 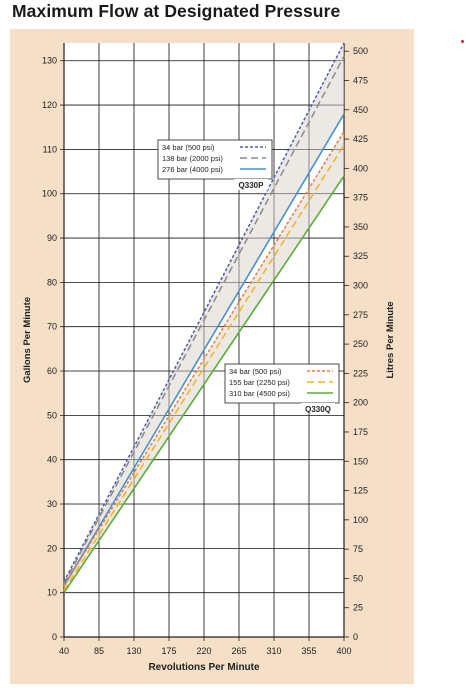 I want to click on y2-tick-label: 175, so click(x=360, y=432).